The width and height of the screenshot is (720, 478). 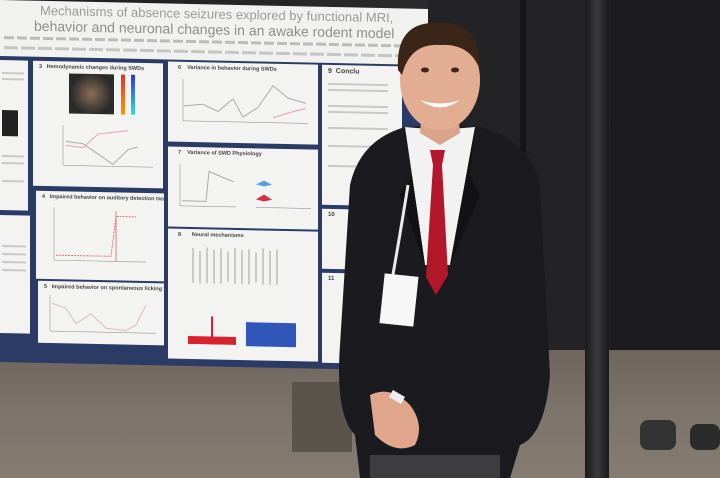 I want to click on poster-panel-left-bottom, so click(x=15, y=274).